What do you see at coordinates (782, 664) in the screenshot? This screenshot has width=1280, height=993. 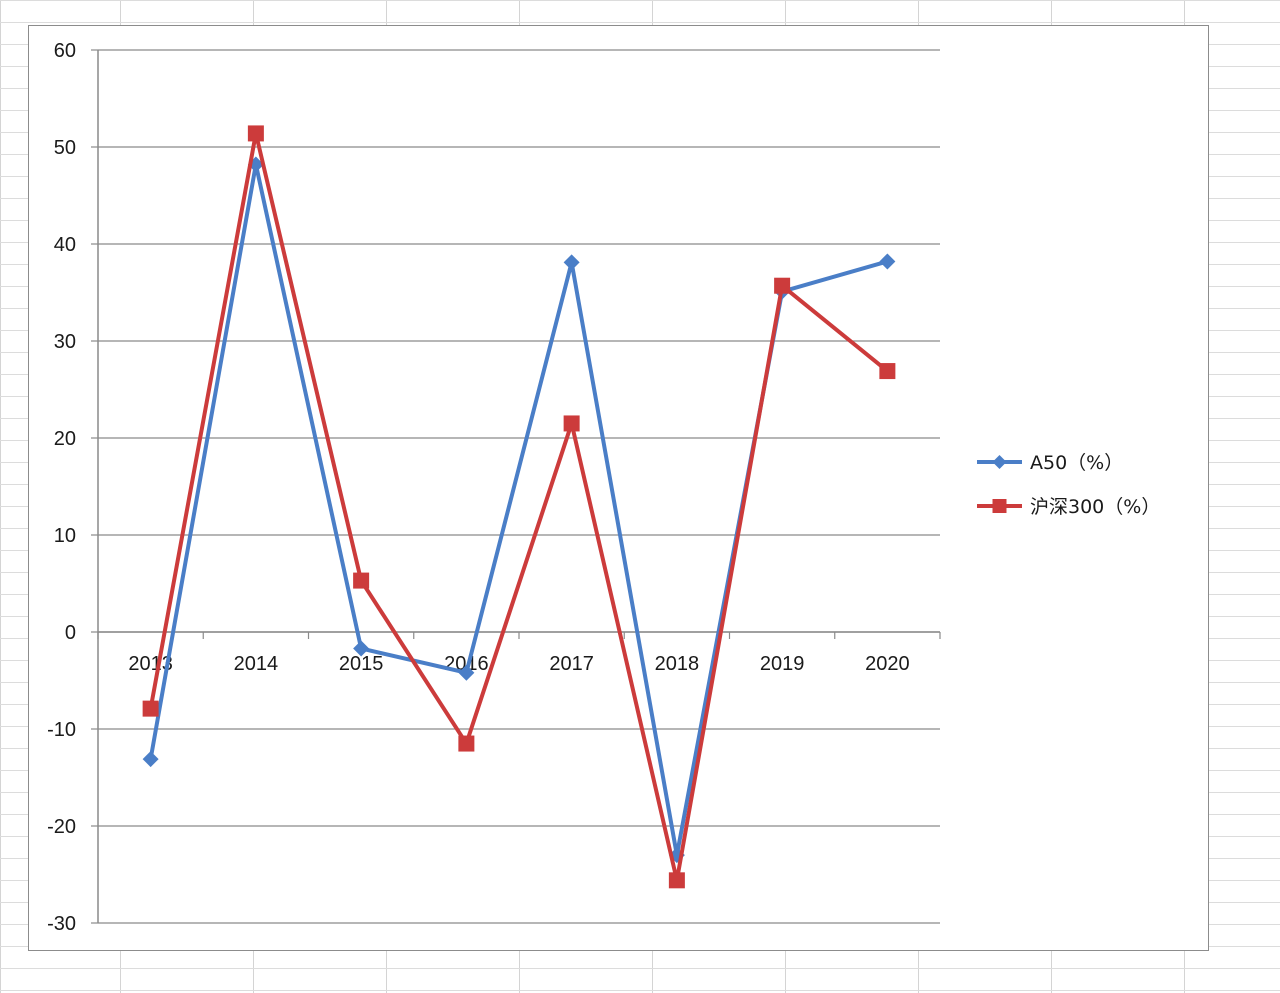 I see `x-tick-label: 2019` at bounding box center [782, 664].